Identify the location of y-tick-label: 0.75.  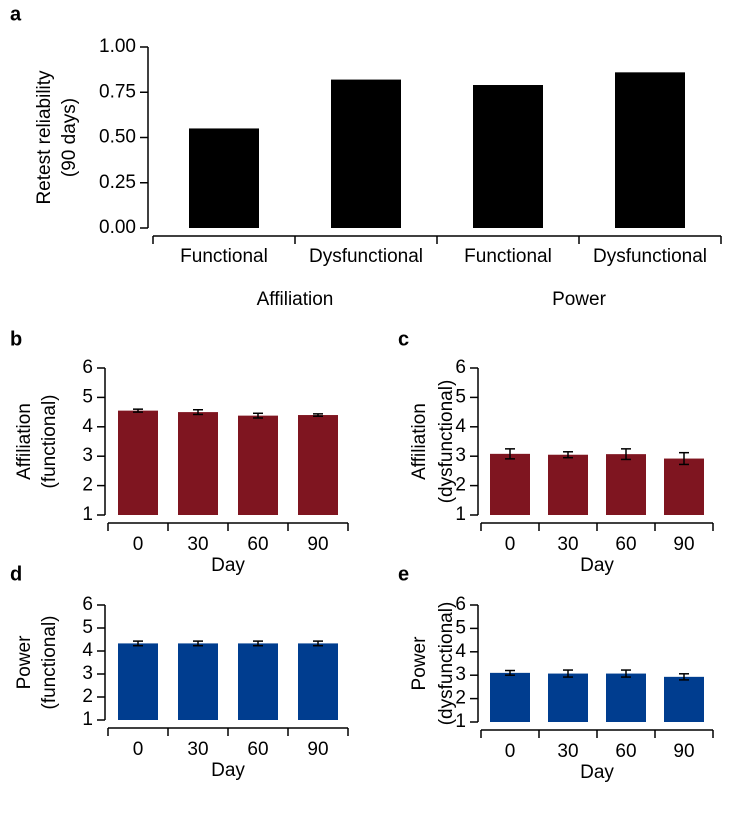
(117, 91).